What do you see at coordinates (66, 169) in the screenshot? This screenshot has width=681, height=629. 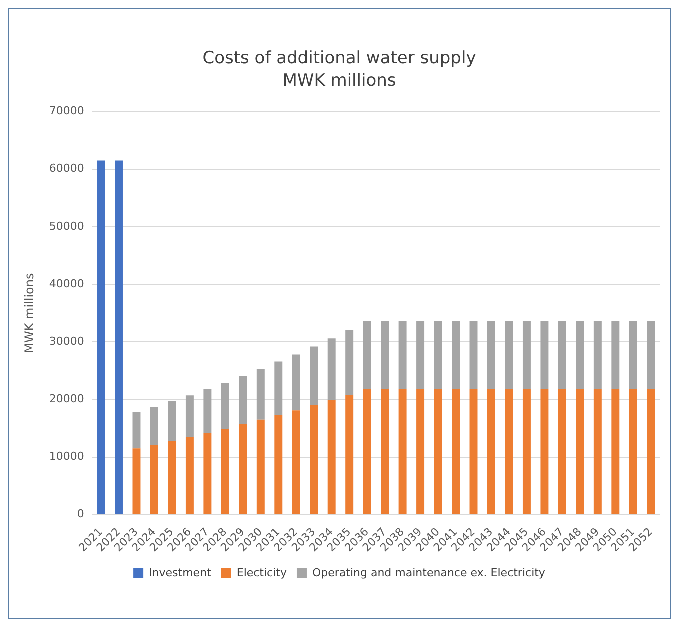 I see `y-tick-label: 60000` at bounding box center [66, 169].